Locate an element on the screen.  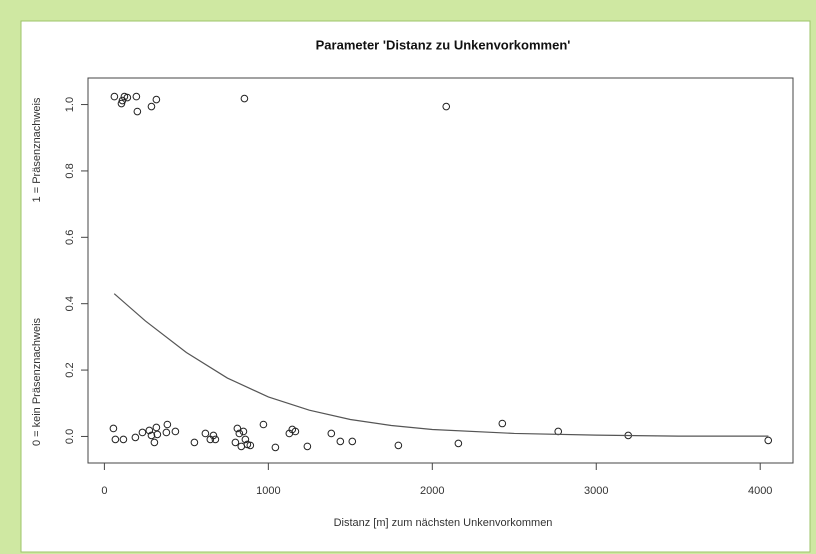
y-tick-label: 0.4 is located at coordinates (70, 303).